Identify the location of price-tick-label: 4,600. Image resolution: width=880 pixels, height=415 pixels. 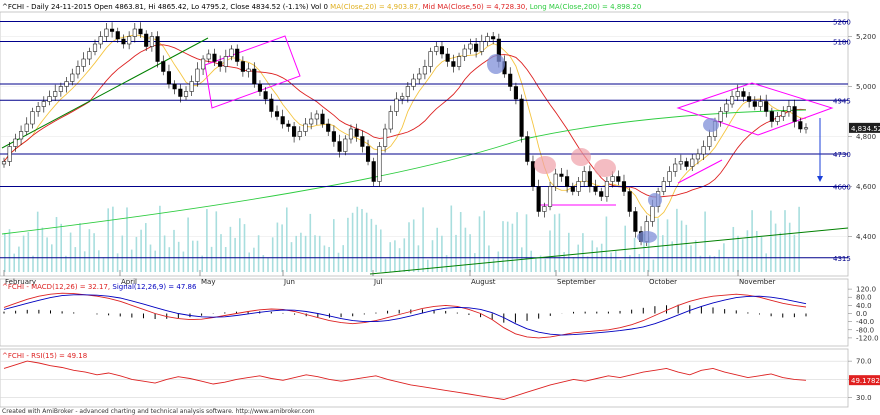
(866, 187).